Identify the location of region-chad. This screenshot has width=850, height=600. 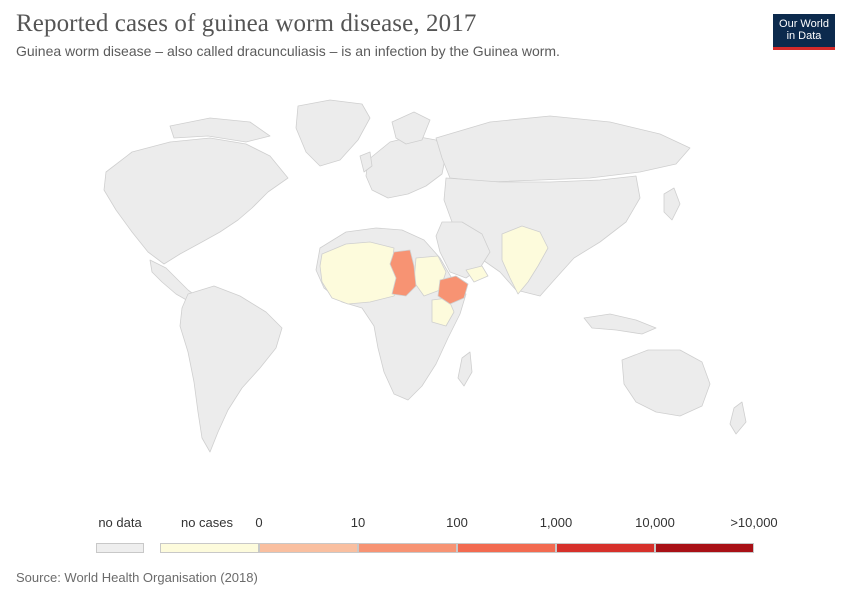
(403, 273).